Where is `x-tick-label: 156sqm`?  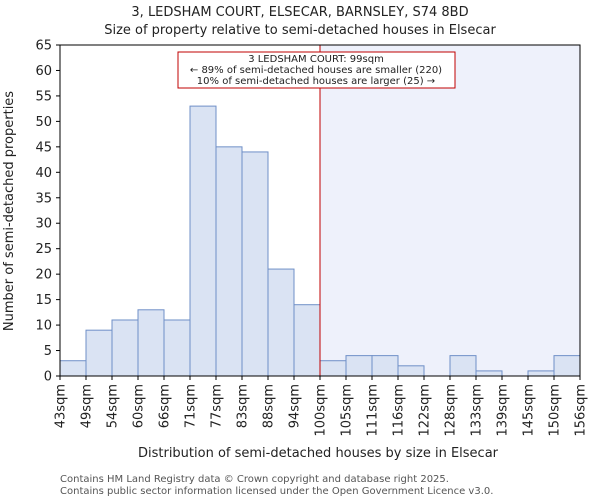 x-tick-label: 156sqm is located at coordinates (581, 410).